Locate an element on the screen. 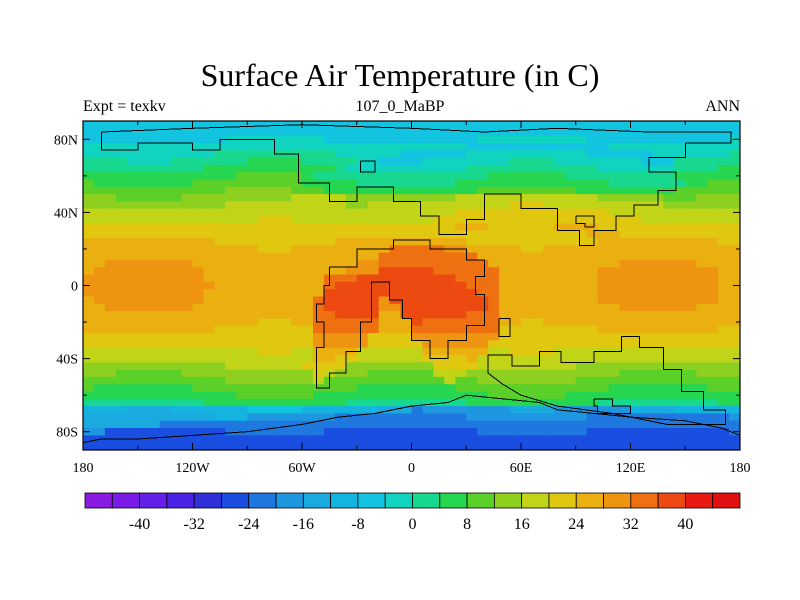 The height and width of the screenshot is (600, 800). colorbar-swatch is located at coordinates (617, 500).